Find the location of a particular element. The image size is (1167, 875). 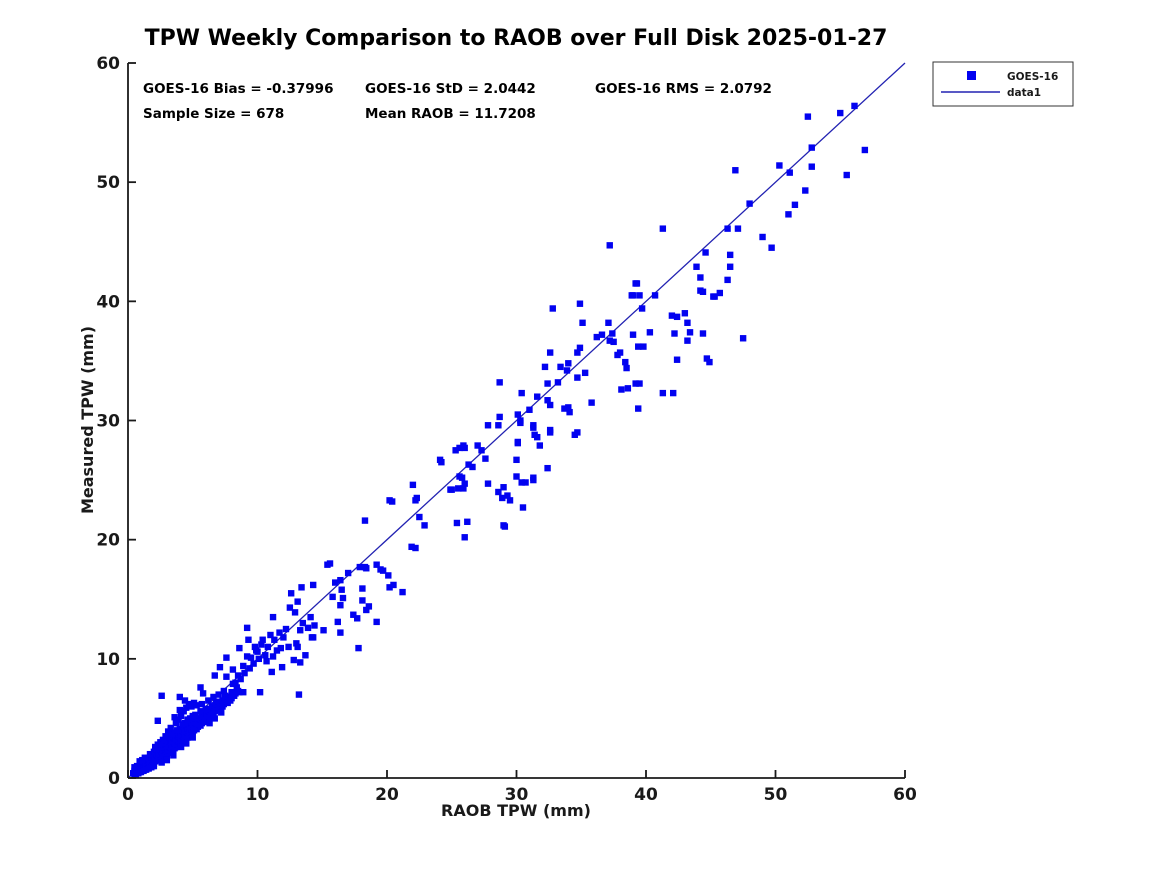

stat-mean-raob: Mean RAOB = 11.7208 is located at coordinates (450, 114).